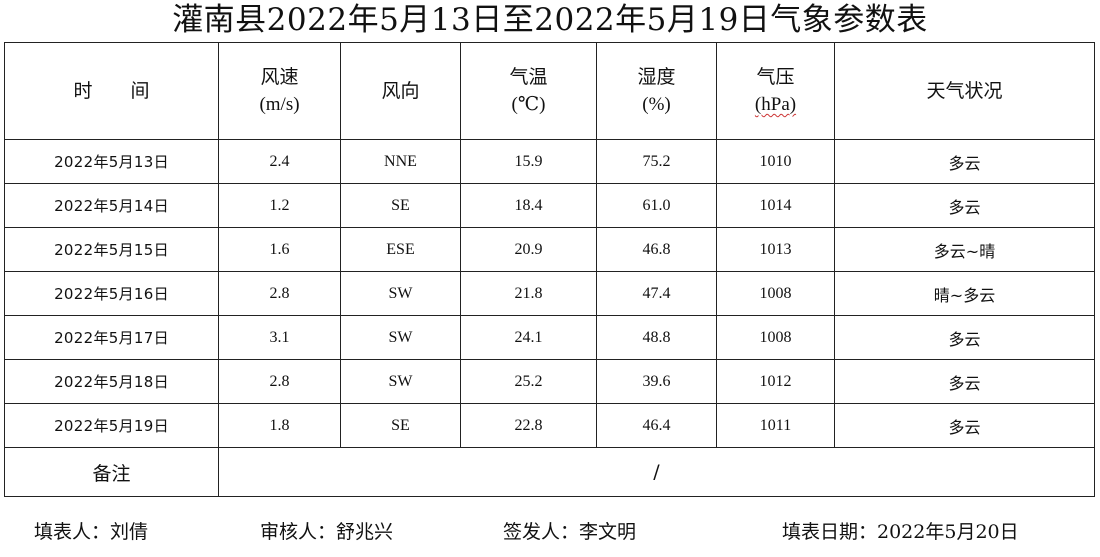 This screenshot has width=1100, height=557. I want to click on temperature-cell: 22.8, so click(529, 426).